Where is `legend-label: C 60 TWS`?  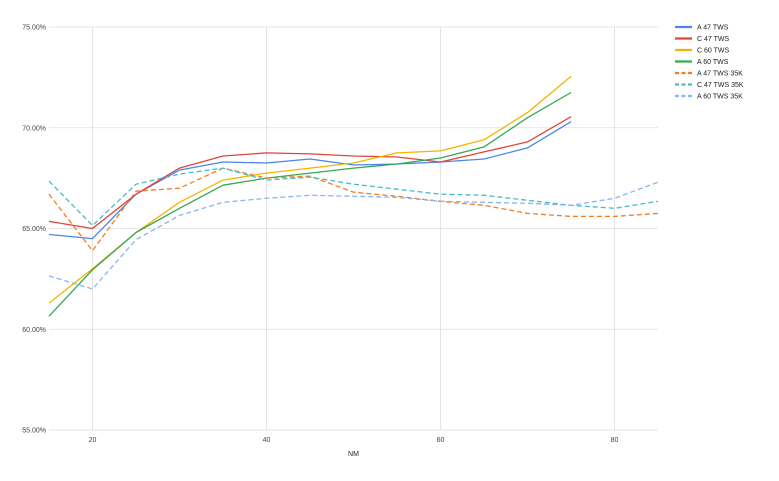 legend-label: C 60 TWS is located at coordinates (713, 51).